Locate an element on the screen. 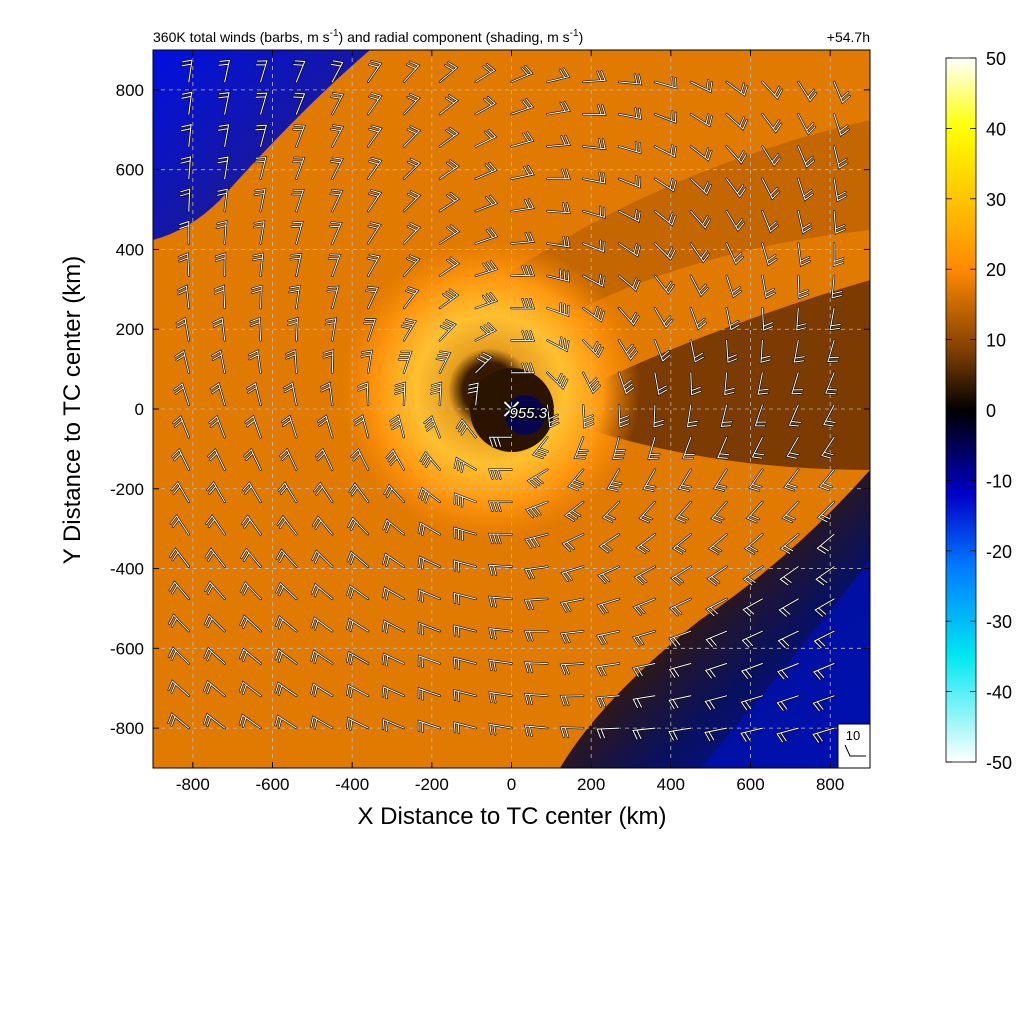 This screenshot has width=1024, height=1024. colorbar-tick-label: -10 is located at coordinates (999, 481).